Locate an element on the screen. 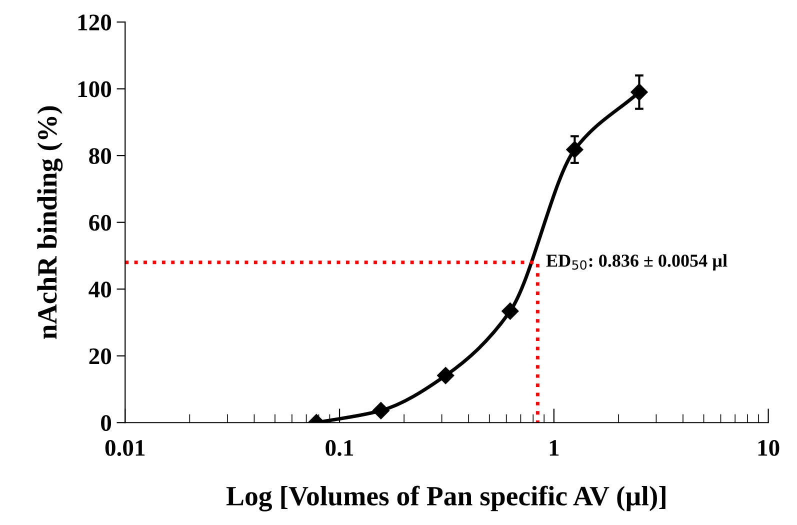 This screenshot has height=525, width=797. y-tick-label: 20 is located at coordinates (100, 356).